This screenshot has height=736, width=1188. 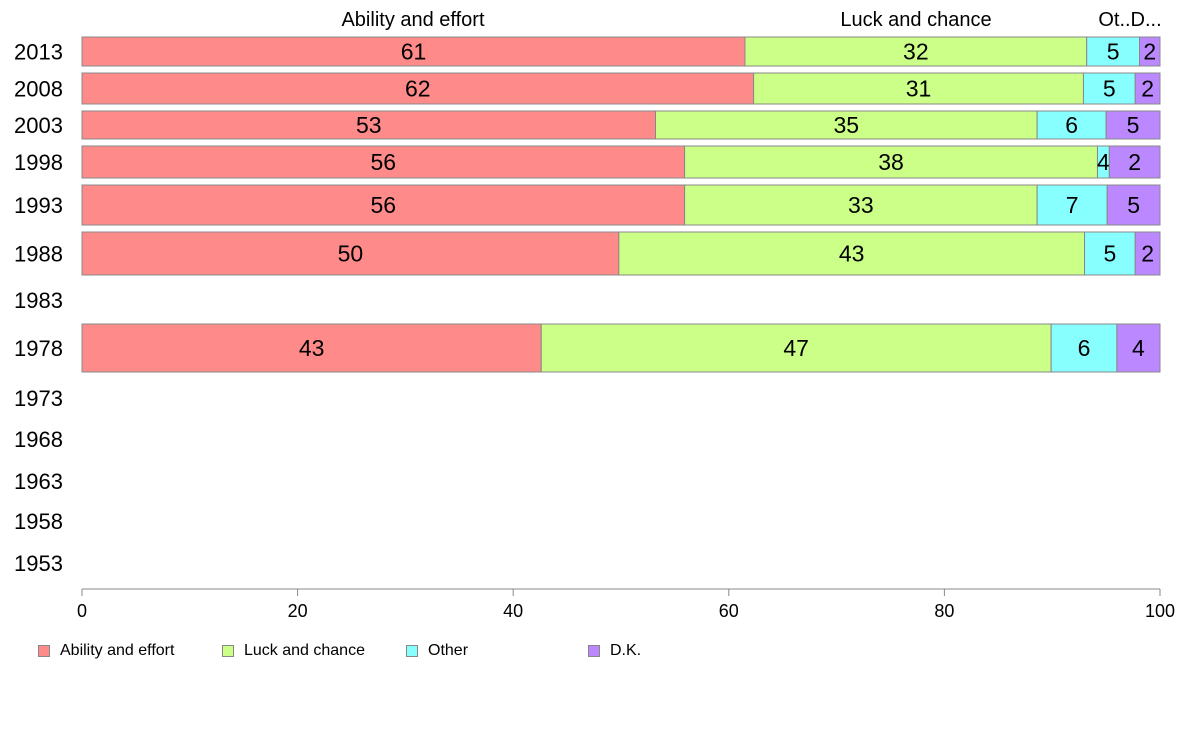 I want to click on bar-2008-luck-and-chance, so click(x=918, y=88).